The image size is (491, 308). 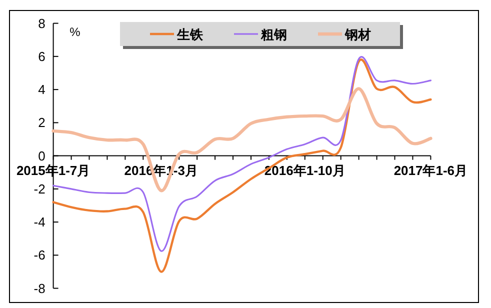 What do you see at coordinates (42, 122) in the screenshot?
I see `y-tick-label: 2` at bounding box center [42, 122].